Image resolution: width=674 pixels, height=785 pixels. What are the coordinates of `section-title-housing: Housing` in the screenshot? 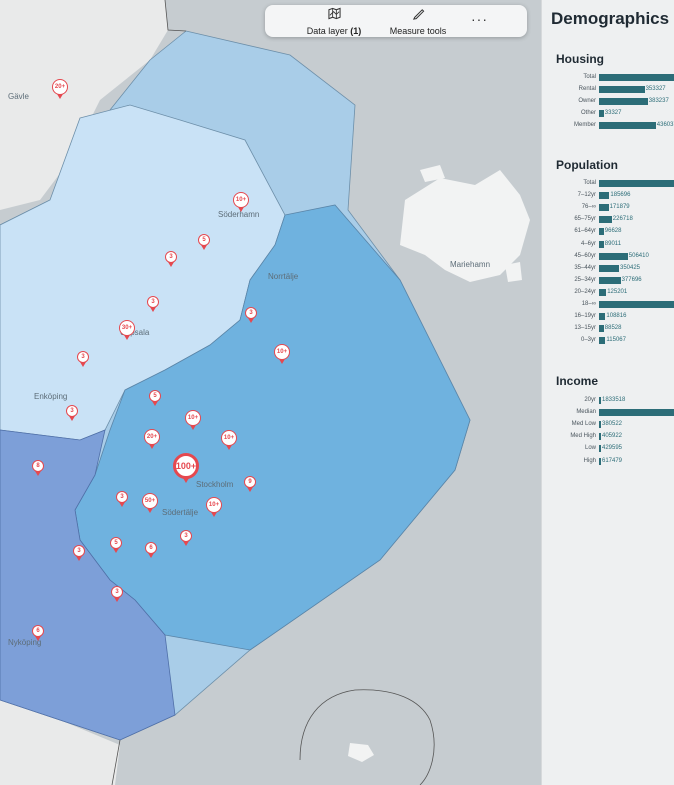 It's located at (580, 59).